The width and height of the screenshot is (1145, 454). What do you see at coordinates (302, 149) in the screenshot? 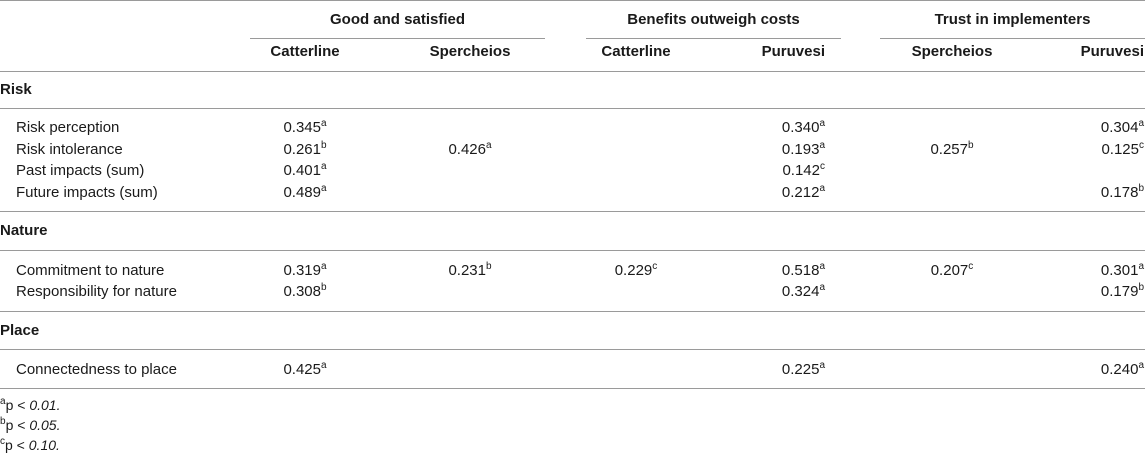
I see `cell-value: 0.261` at bounding box center [302, 149].